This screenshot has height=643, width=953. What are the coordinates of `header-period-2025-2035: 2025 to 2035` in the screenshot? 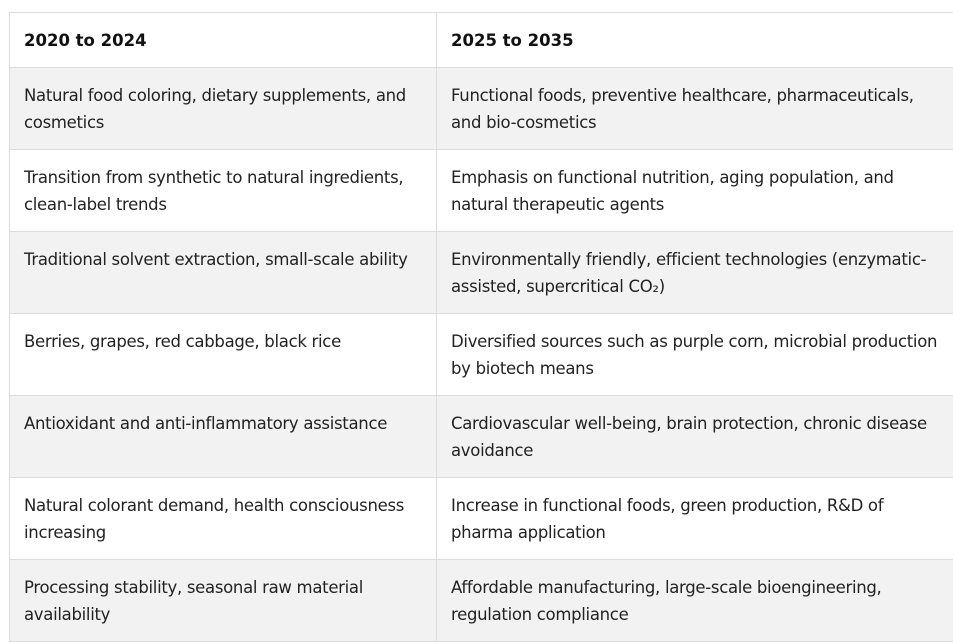 It's located at (694, 40).